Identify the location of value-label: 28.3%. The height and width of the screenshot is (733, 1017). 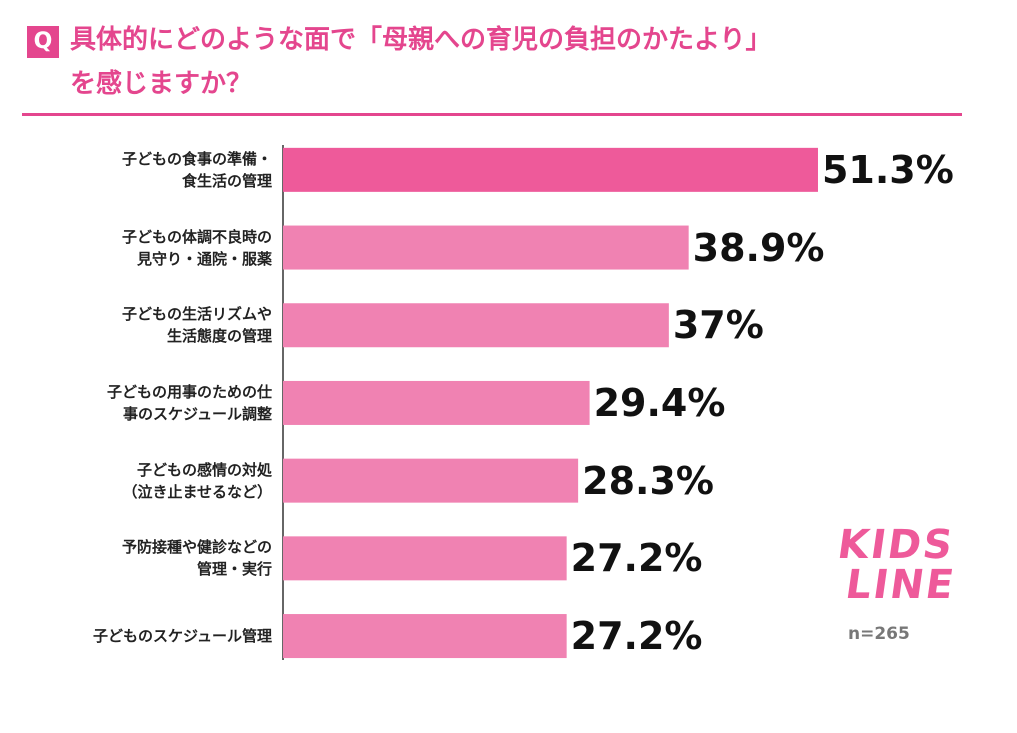
(648, 480).